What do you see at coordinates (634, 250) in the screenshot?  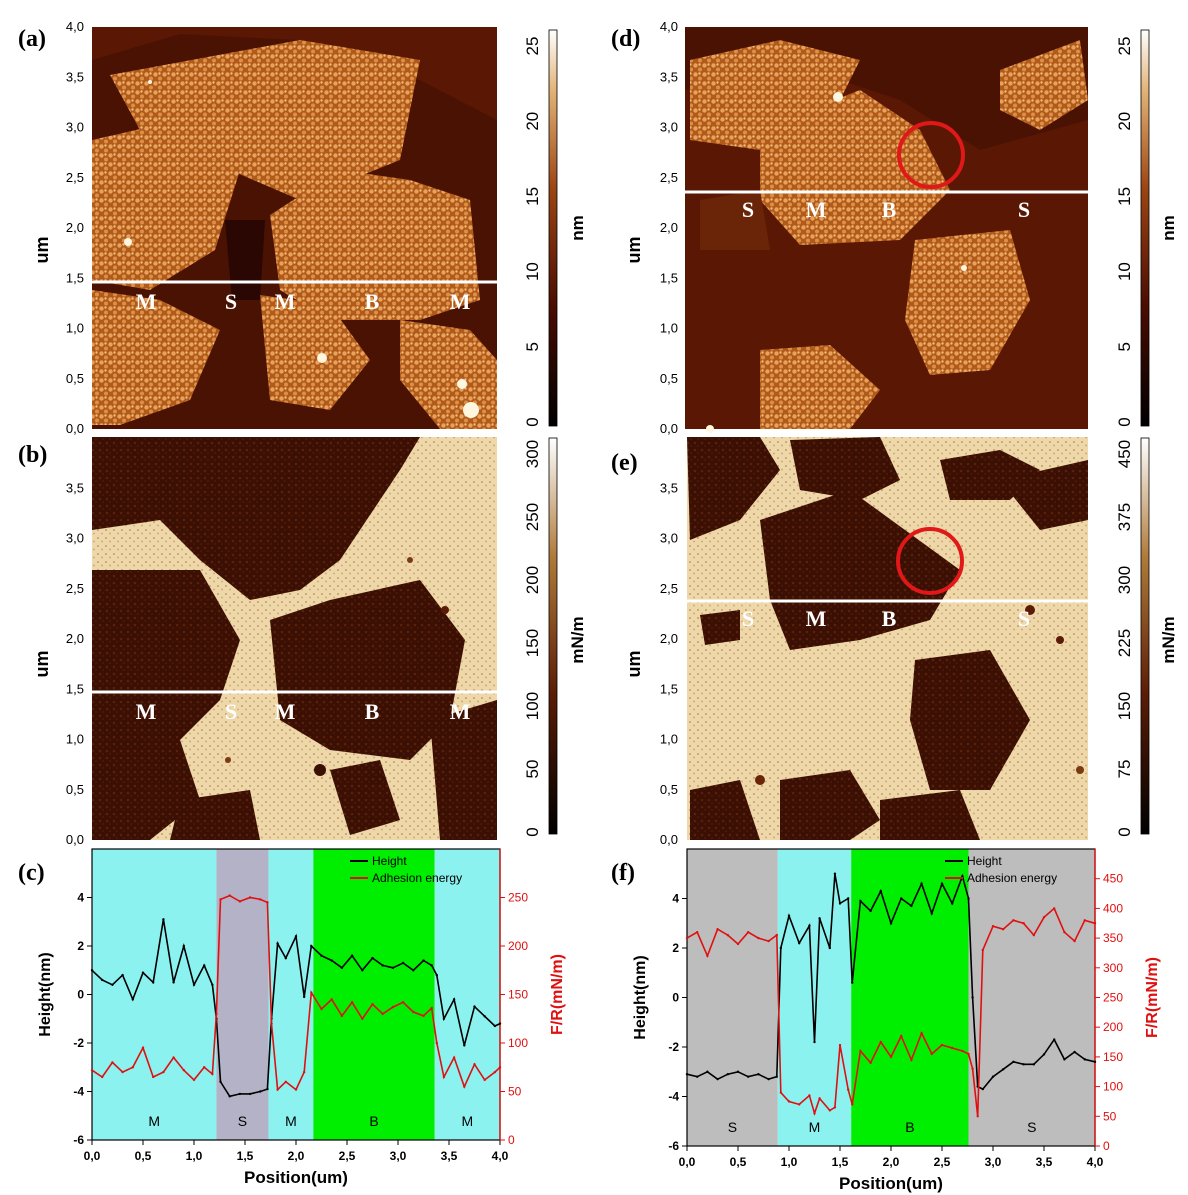 I see `panel-d-ylabel: um` at bounding box center [634, 250].